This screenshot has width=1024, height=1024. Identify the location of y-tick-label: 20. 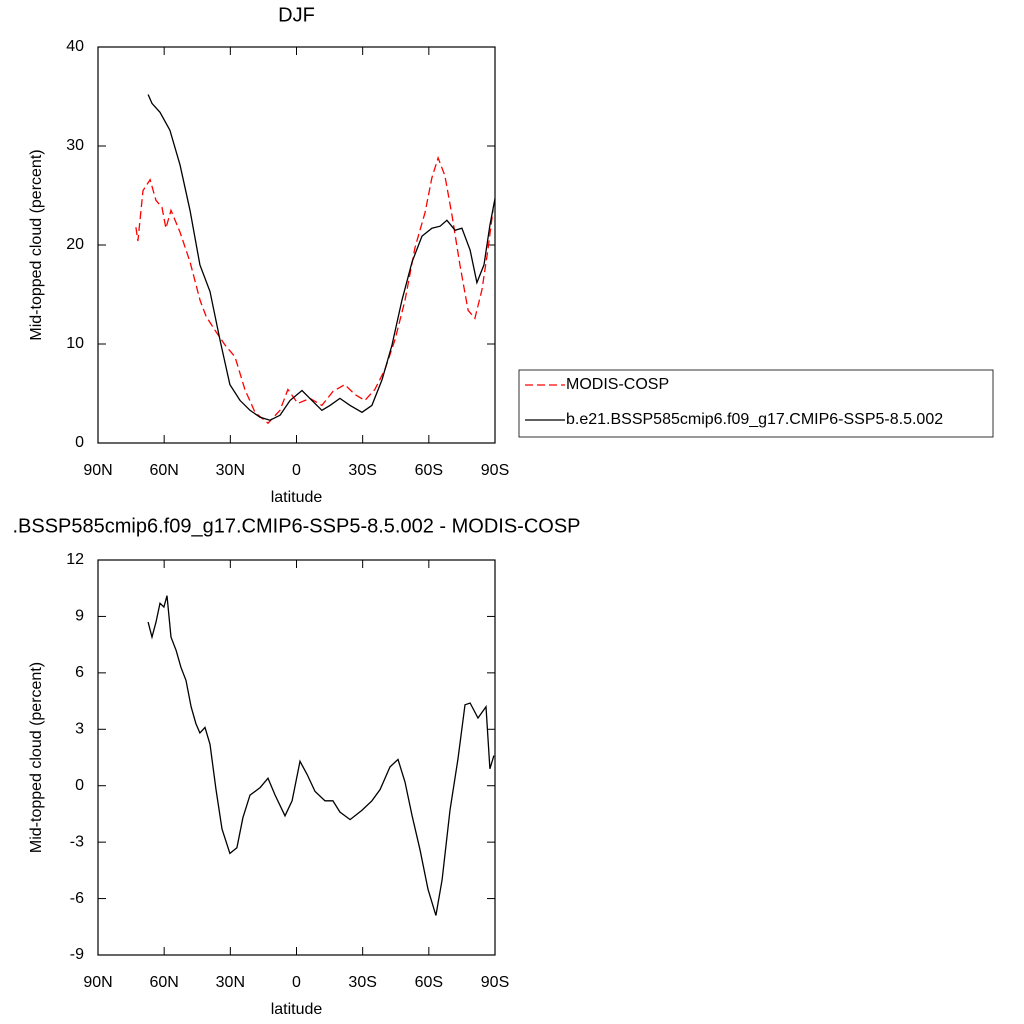
(75, 244).